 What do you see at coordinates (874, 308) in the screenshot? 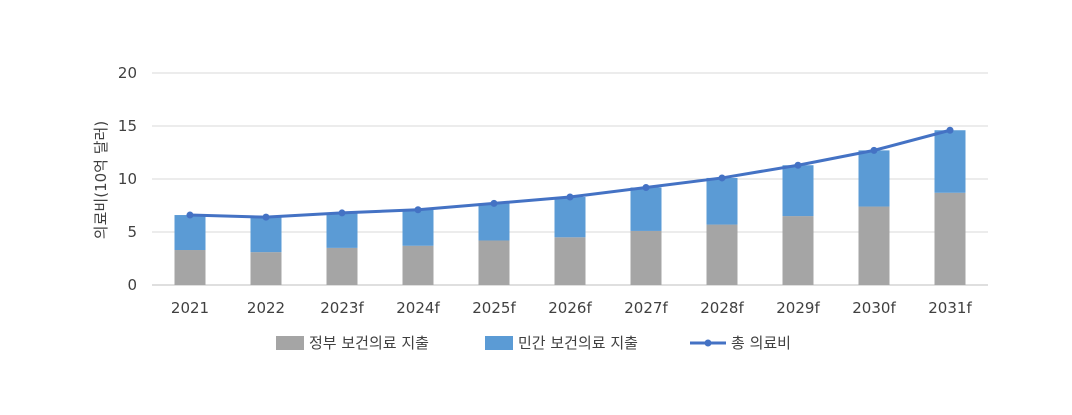
I see `x-tick-label: 2030f` at bounding box center [874, 308].